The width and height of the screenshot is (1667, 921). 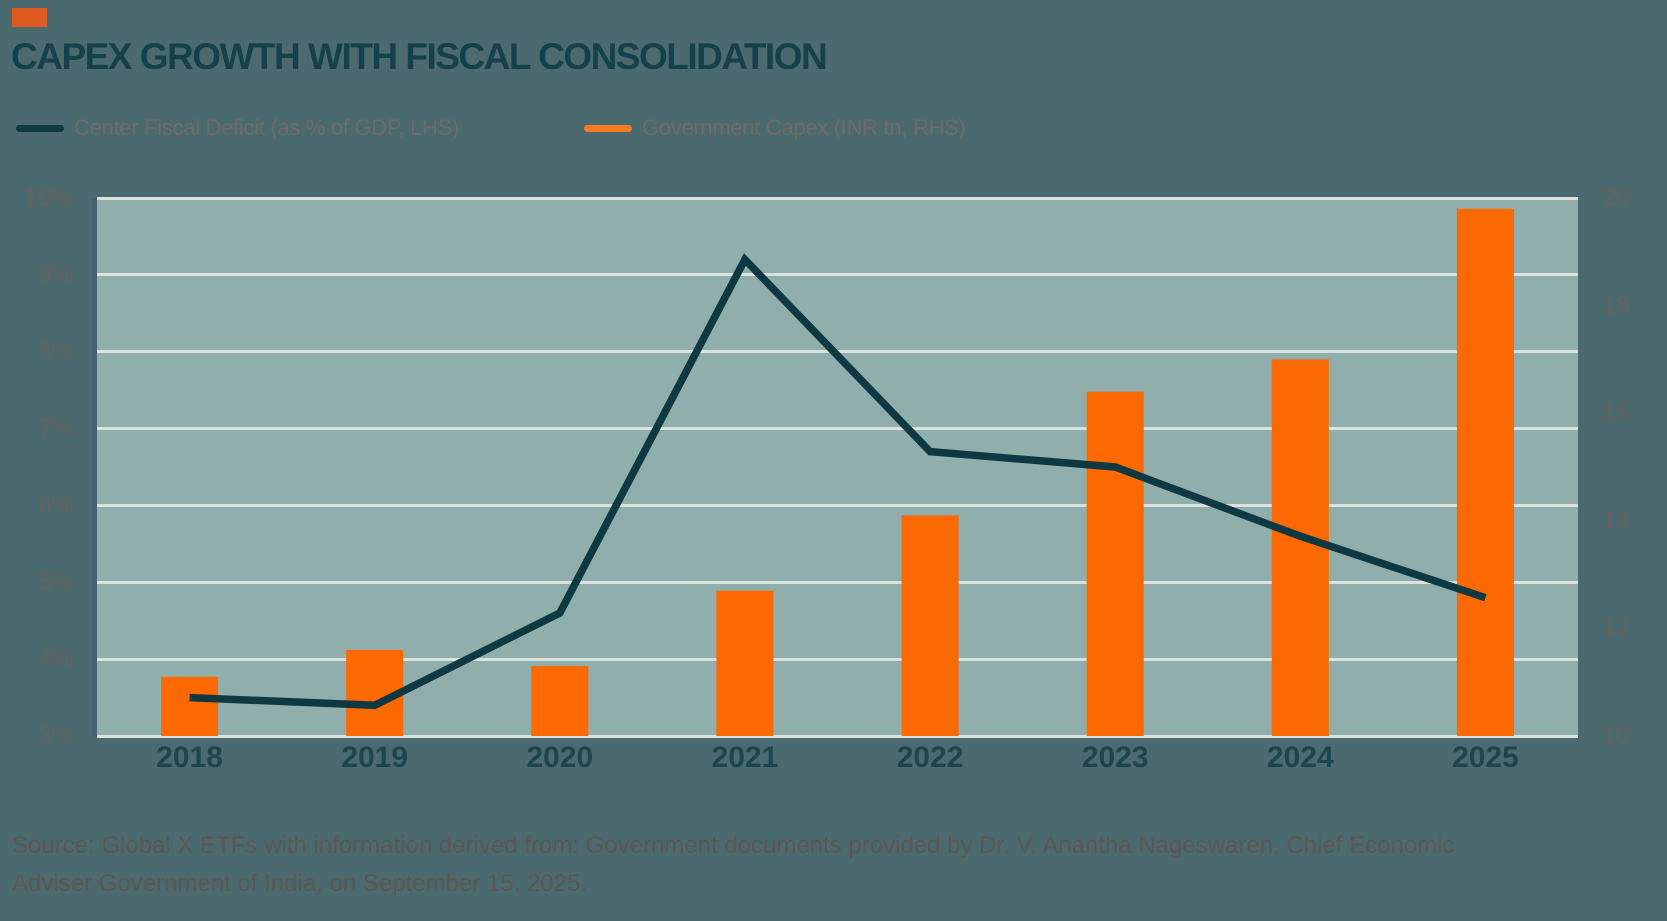 I want to click on capex-bar-2021, so click(x=745, y=663).